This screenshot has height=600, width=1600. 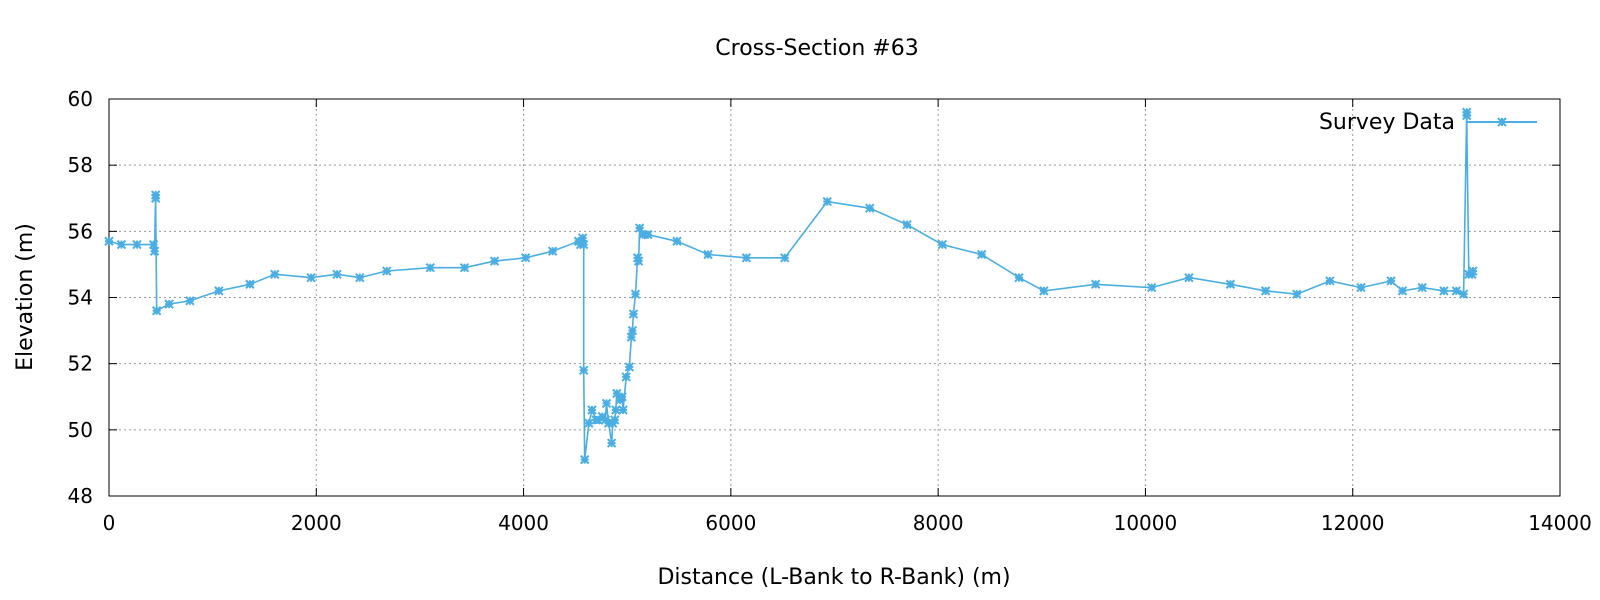 I want to click on legend-label: Survey Data, so click(x=1387, y=122).